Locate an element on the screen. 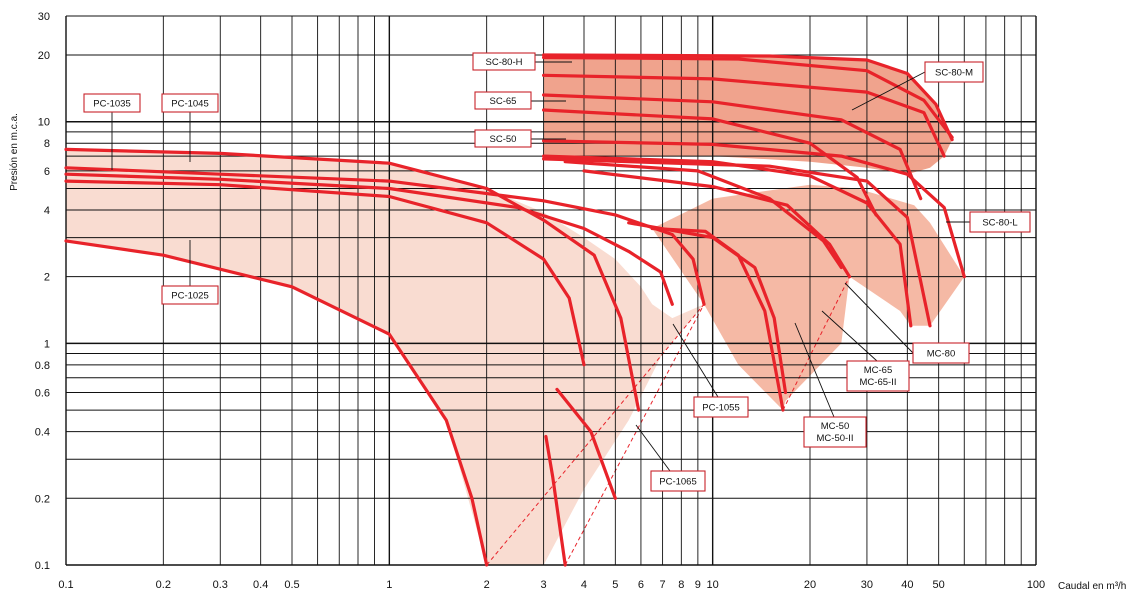 The height and width of the screenshot is (593, 1140). y-tick-label: 20 is located at coordinates (44, 56).